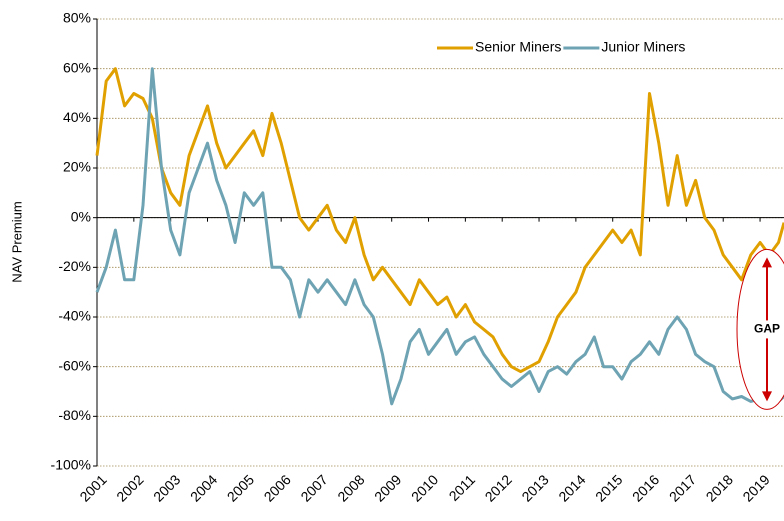 Image resolution: width=784 pixels, height=521 pixels. Describe the element at coordinates (387, 487) in the screenshot. I see `x-tick-label: 2009` at that location.